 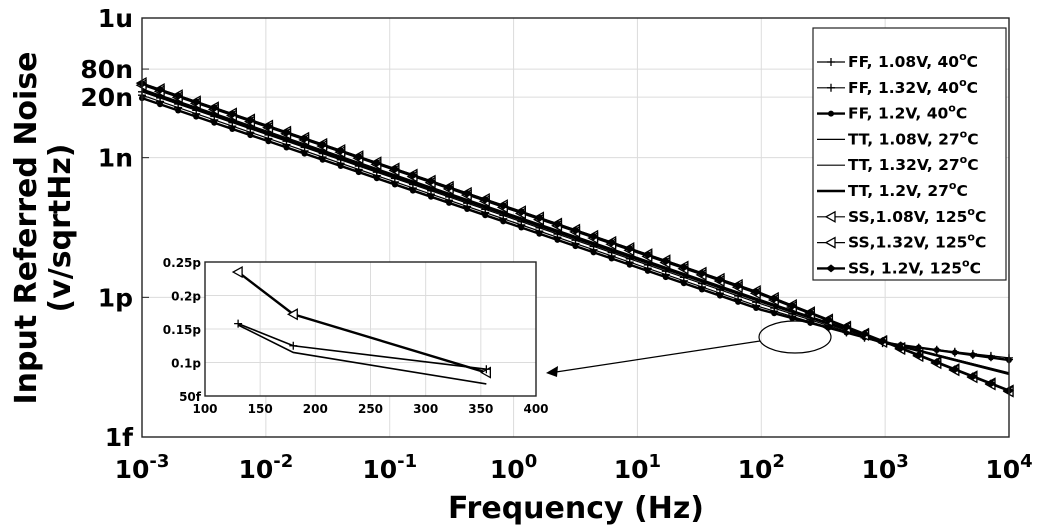 What do you see at coordinates (190, 397) in the screenshot?
I see `inset-y-tick-label: 50f` at bounding box center [190, 397].